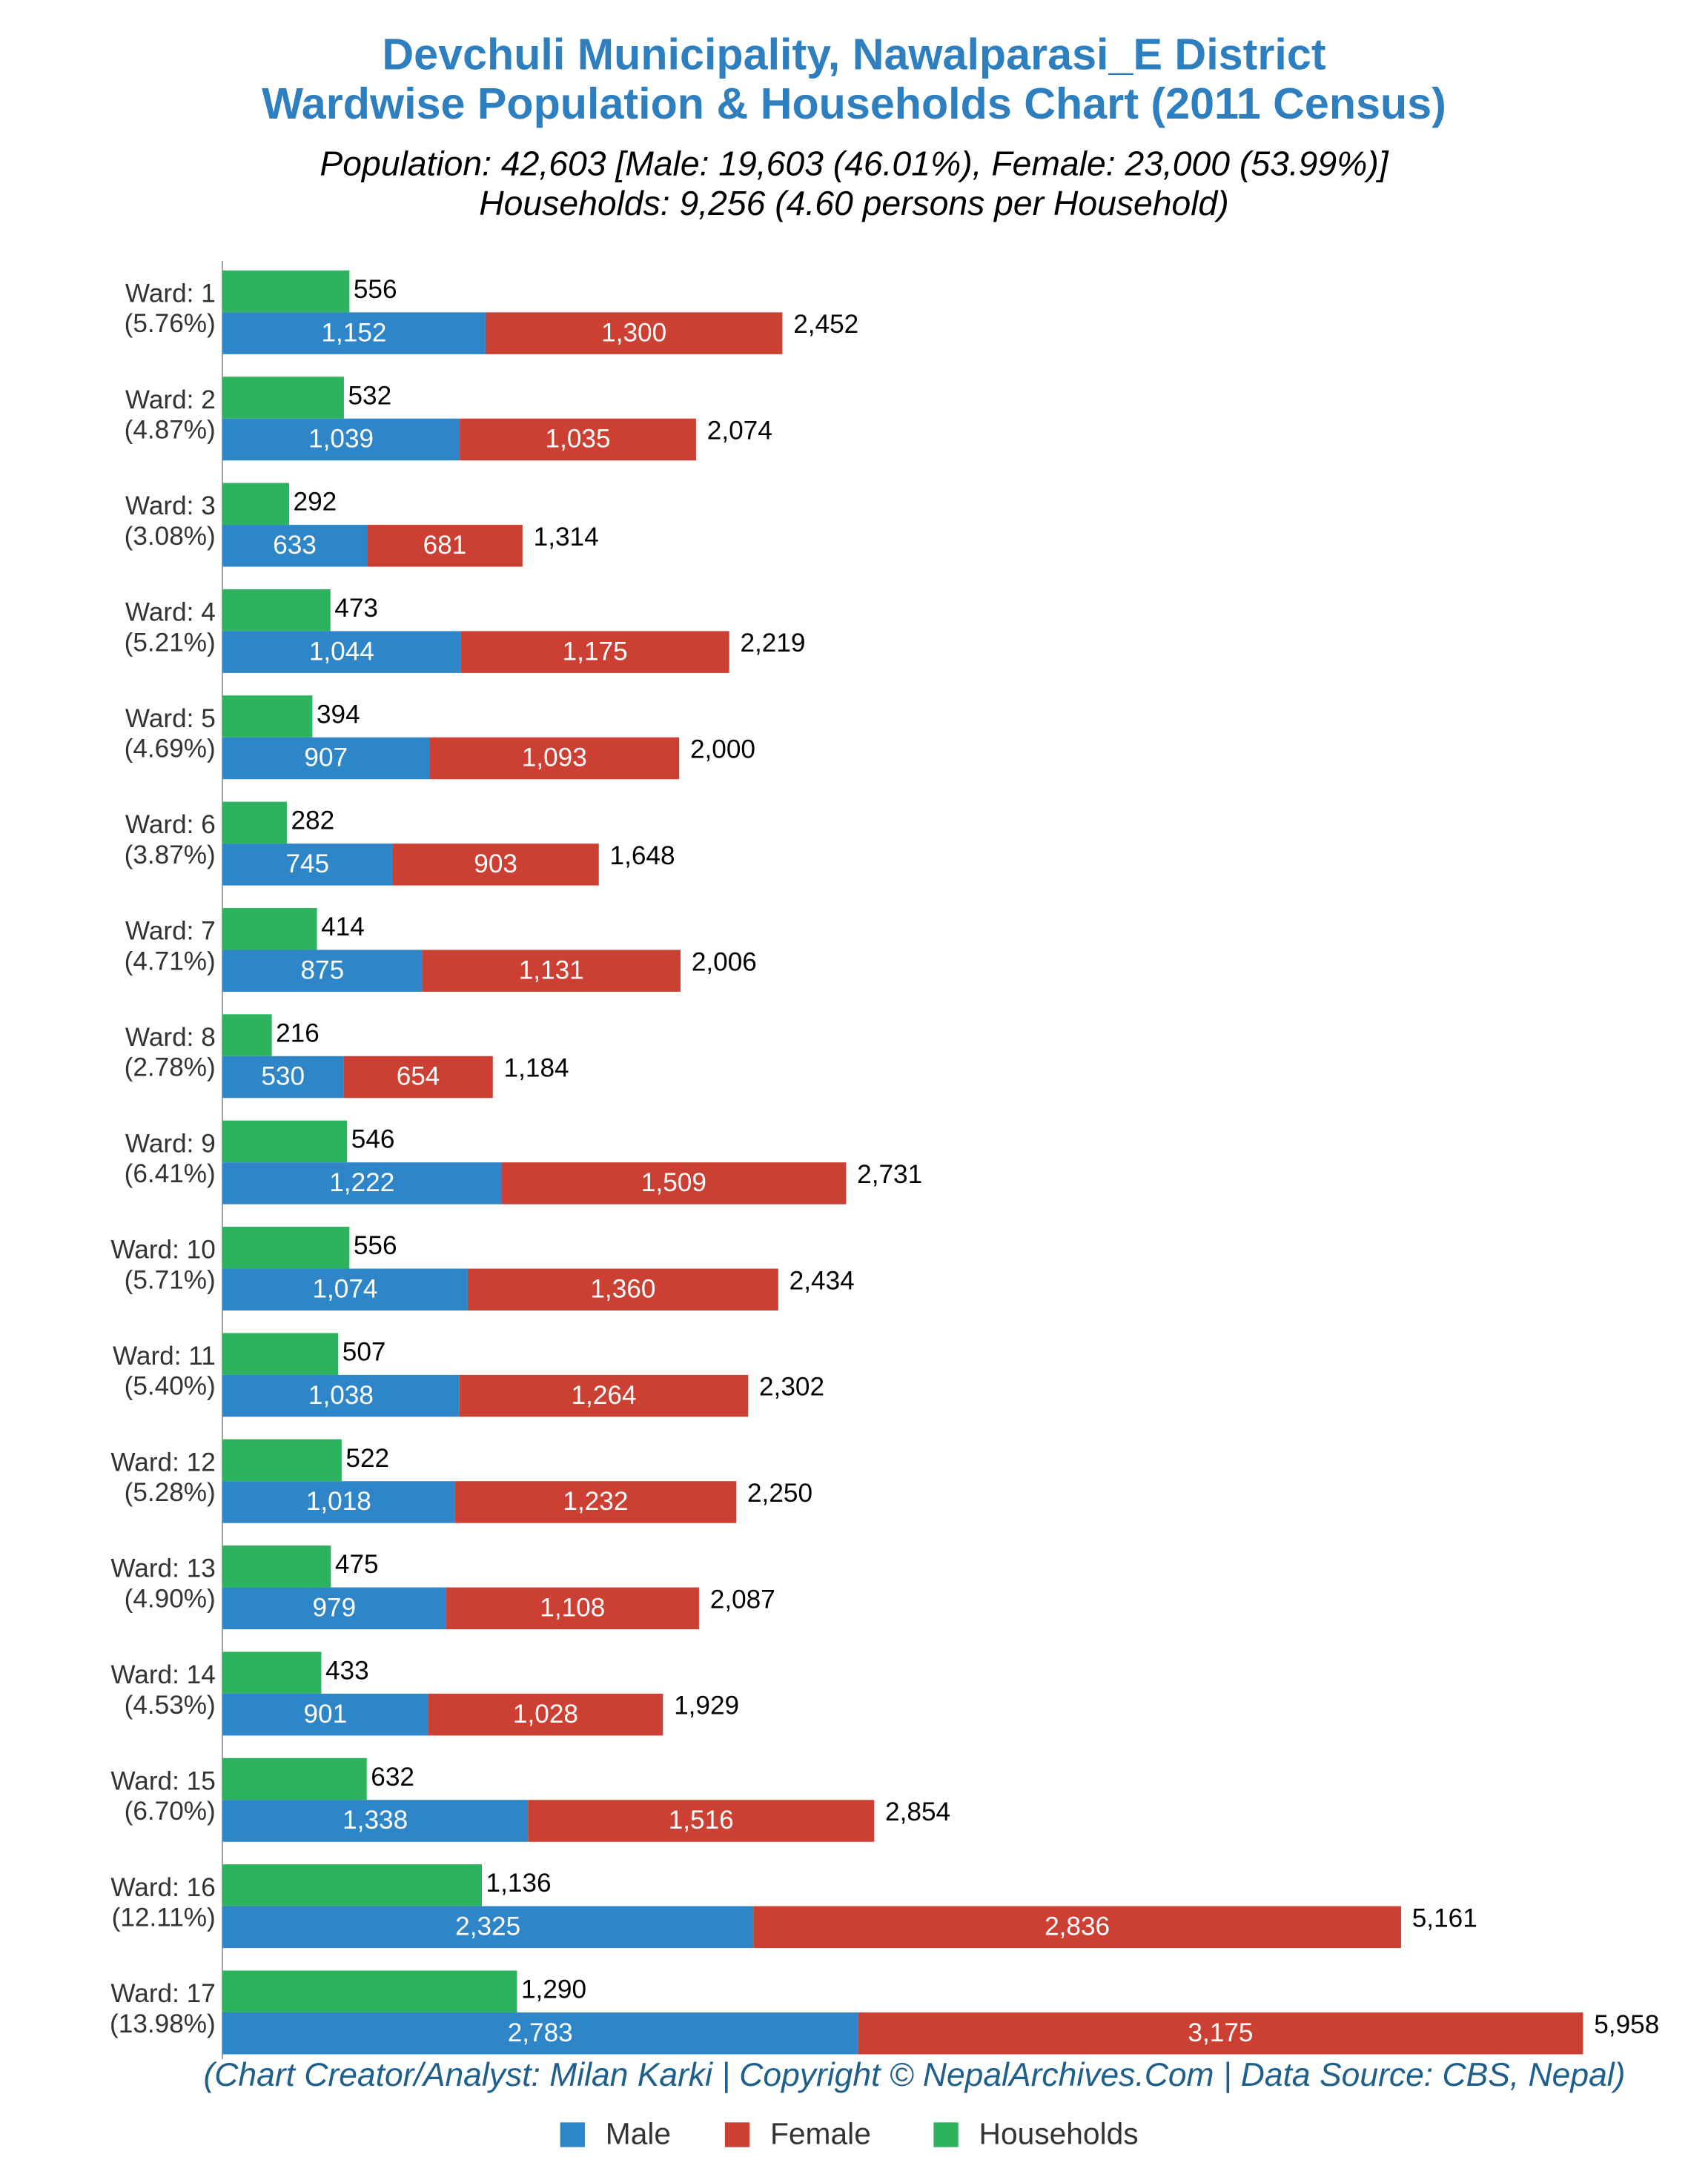  I want to click on total-label: 2,731, so click(889, 1174).